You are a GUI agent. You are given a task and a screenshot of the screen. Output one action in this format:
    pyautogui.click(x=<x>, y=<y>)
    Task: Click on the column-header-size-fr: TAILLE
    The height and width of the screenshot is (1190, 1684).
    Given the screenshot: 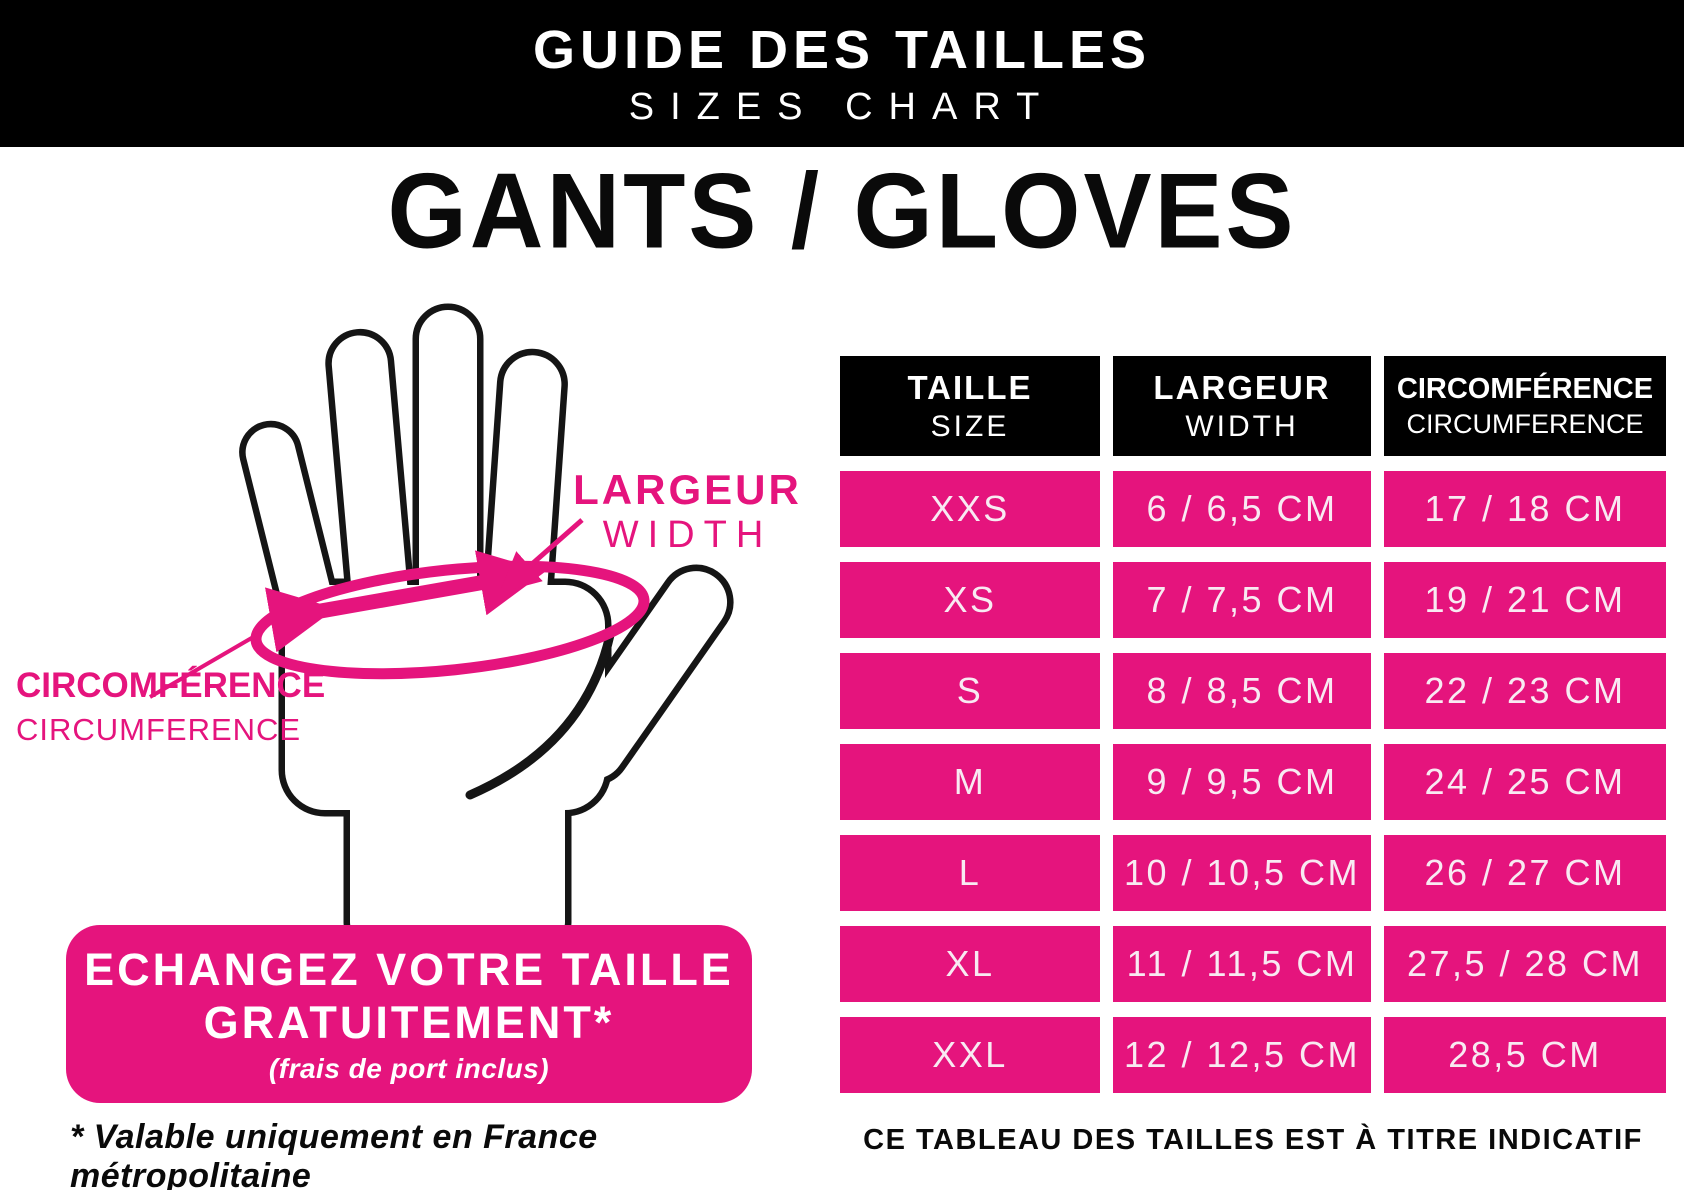 What is the action you would take?
    pyautogui.click(x=970, y=387)
    